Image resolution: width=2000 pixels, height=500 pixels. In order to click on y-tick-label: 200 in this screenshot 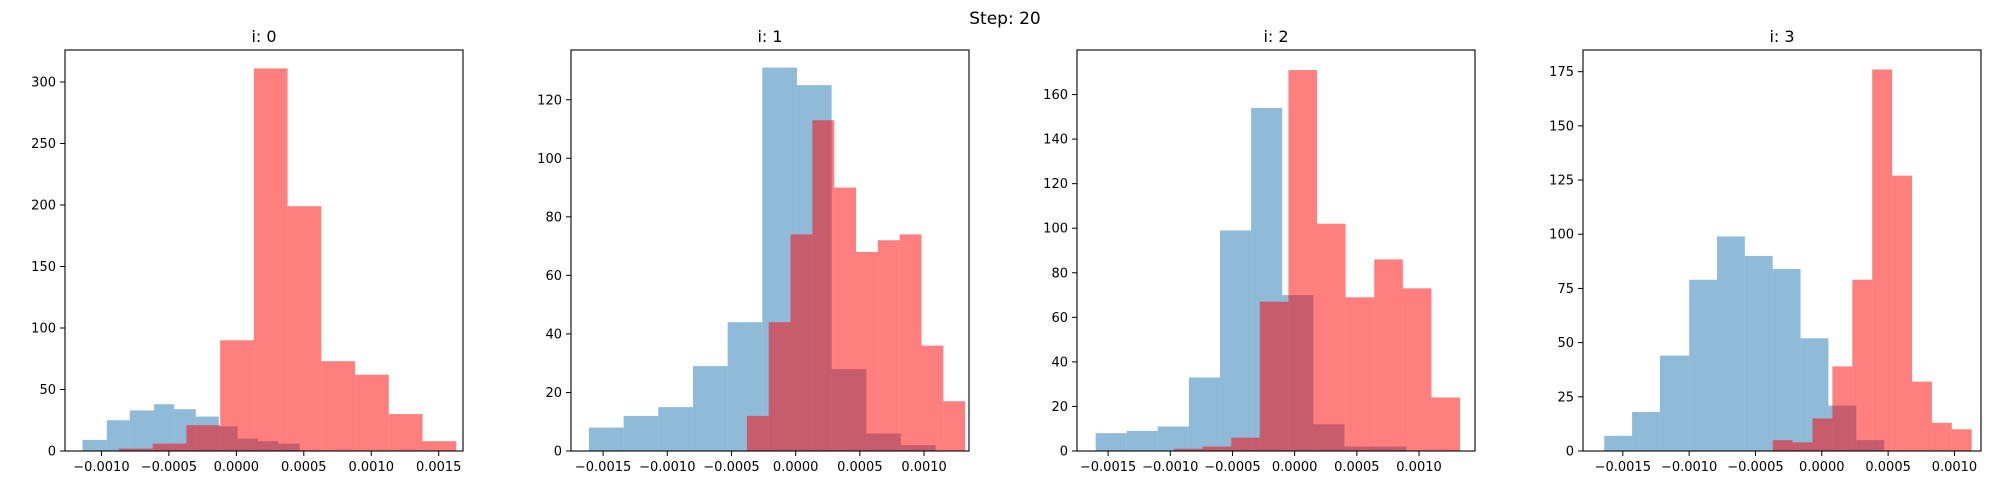, I will do `click(43, 205)`.